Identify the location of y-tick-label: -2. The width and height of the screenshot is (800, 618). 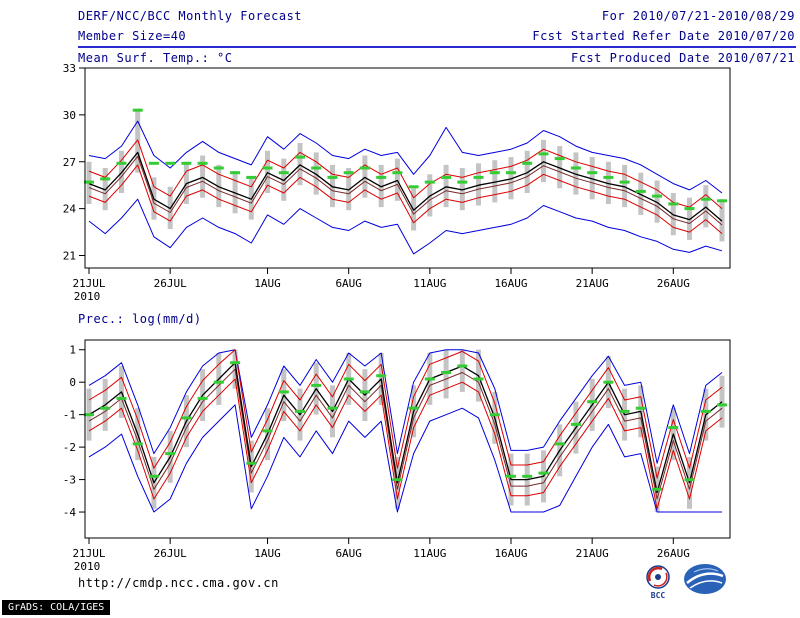
(69, 447).